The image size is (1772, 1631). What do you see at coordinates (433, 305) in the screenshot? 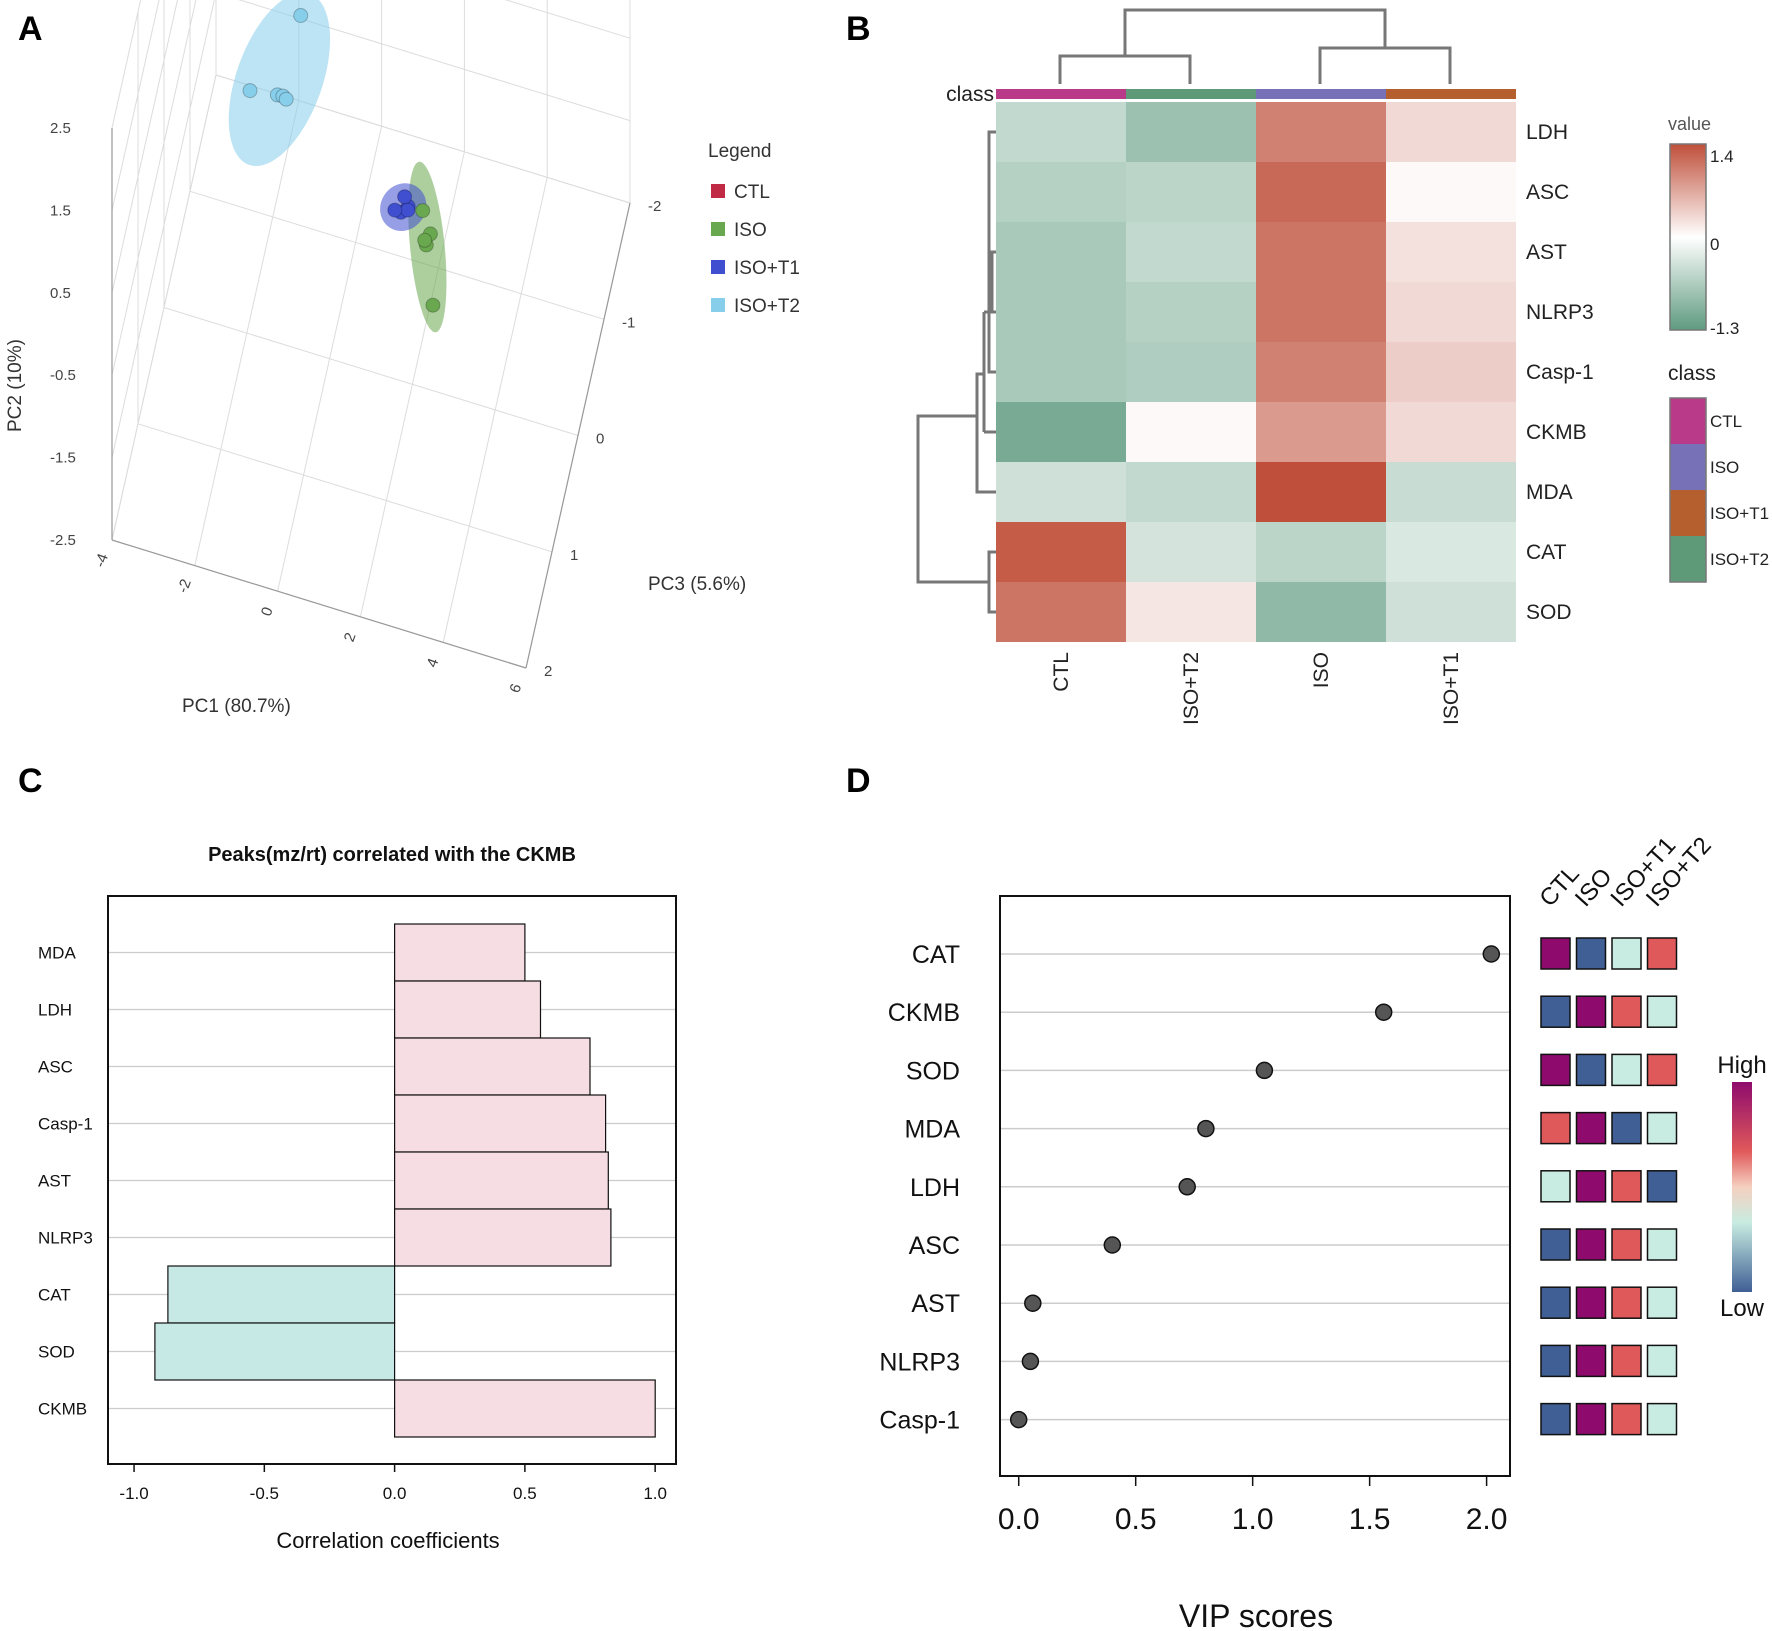
I see `pca-point-iso` at bounding box center [433, 305].